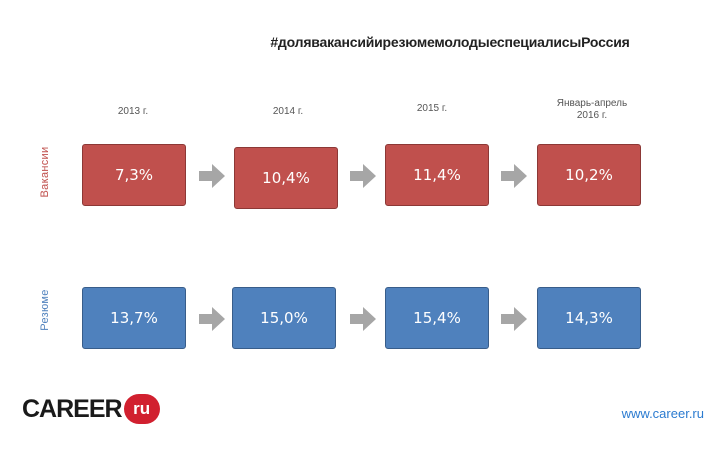 This screenshot has height=450, width=720. What do you see at coordinates (45, 172) in the screenshot?
I see `row-label-vacancies: Вакансии` at bounding box center [45, 172].